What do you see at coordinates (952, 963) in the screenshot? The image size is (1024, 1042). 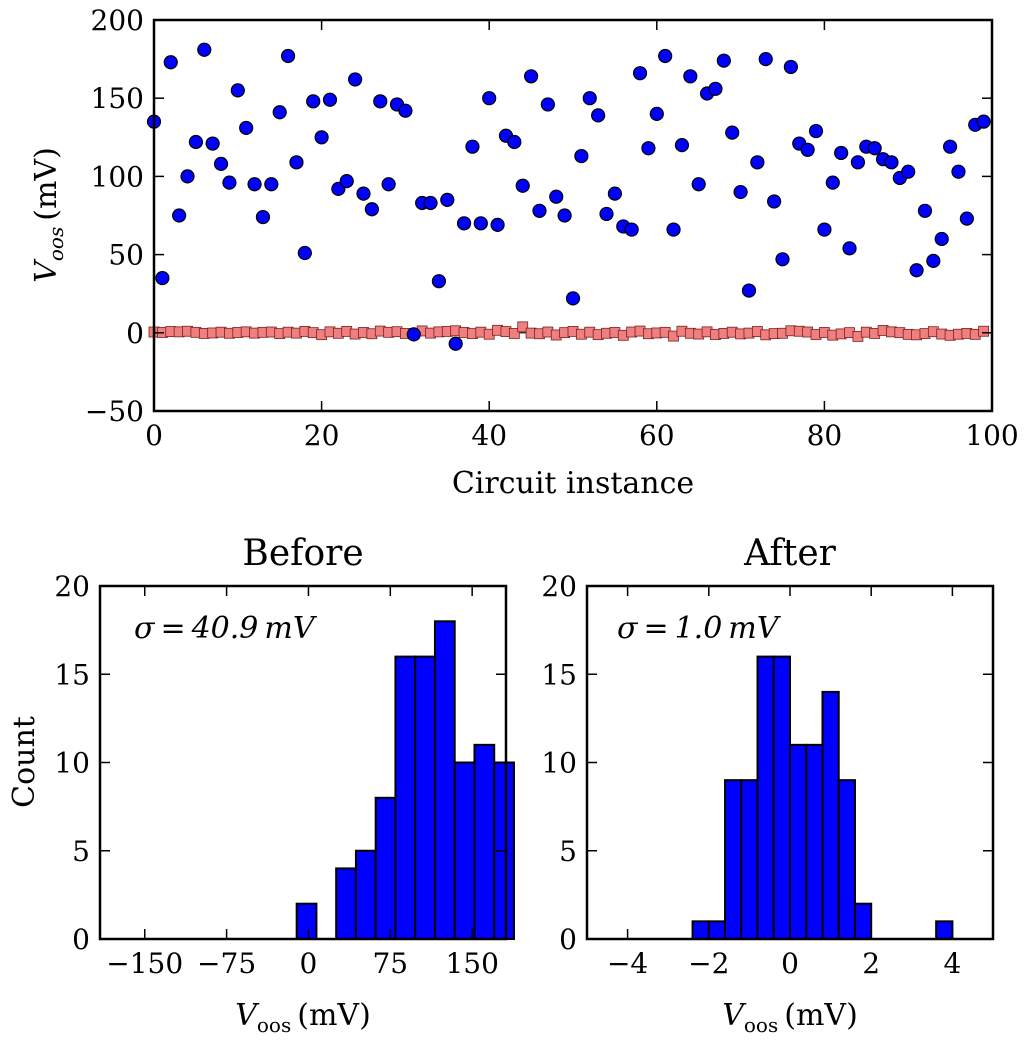 I see `hist-after-xtick-label: 4` at bounding box center [952, 963].